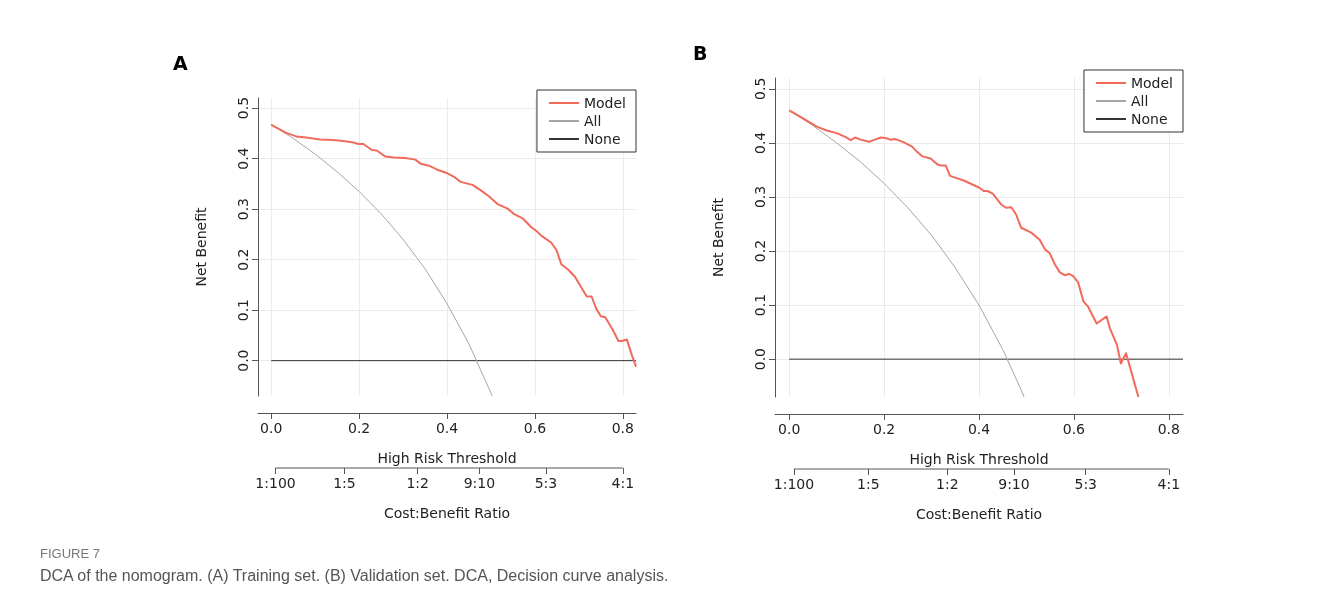 The image size is (1319, 610). I want to click on chart-title: A, so click(180, 62).